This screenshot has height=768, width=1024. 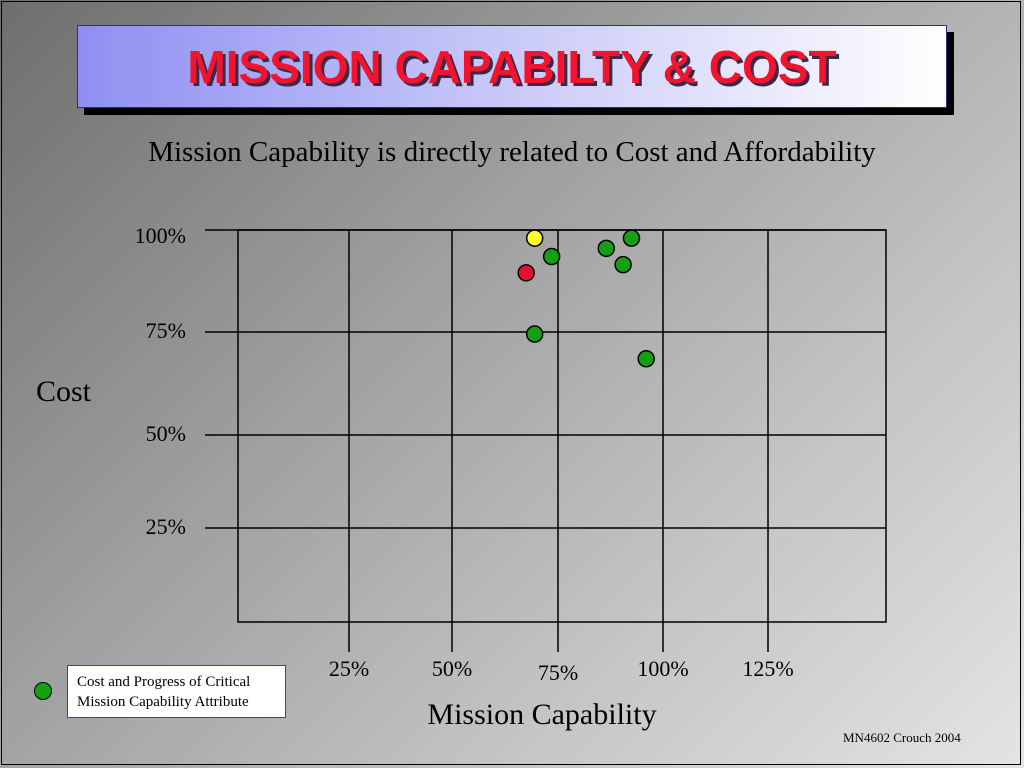 I want to click on y-tick-label-100: 100%, so click(x=160, y=235).